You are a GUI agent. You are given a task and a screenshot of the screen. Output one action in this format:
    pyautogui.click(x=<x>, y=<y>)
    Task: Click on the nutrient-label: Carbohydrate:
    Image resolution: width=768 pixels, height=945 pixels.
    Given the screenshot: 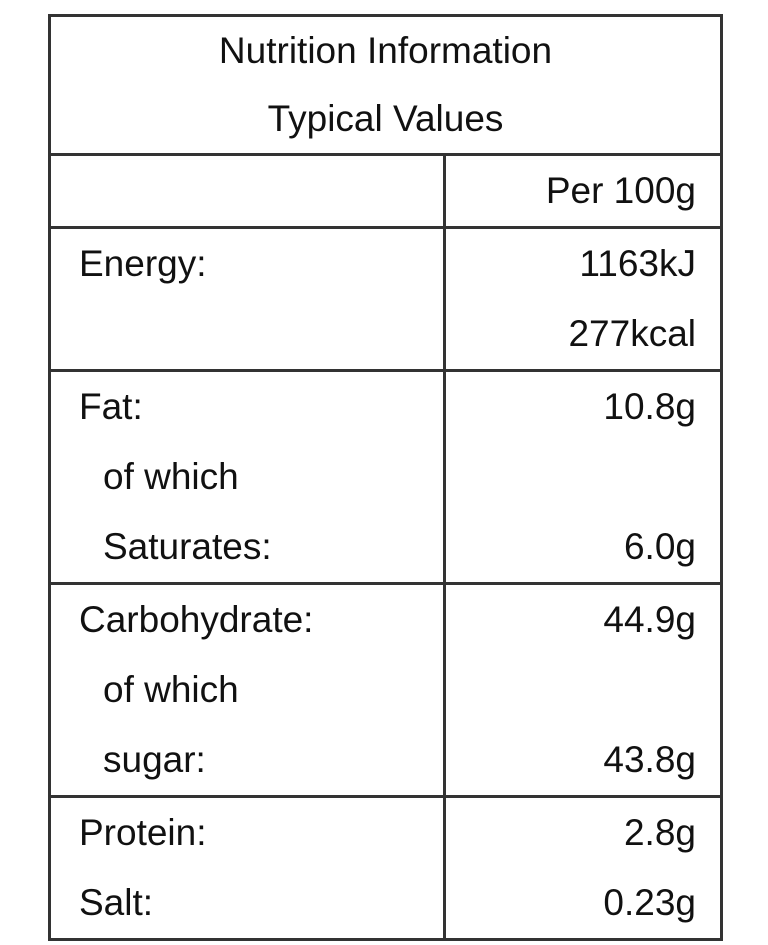 What is the action you would take?
    pyautogui.click(x=196, y=619)
    